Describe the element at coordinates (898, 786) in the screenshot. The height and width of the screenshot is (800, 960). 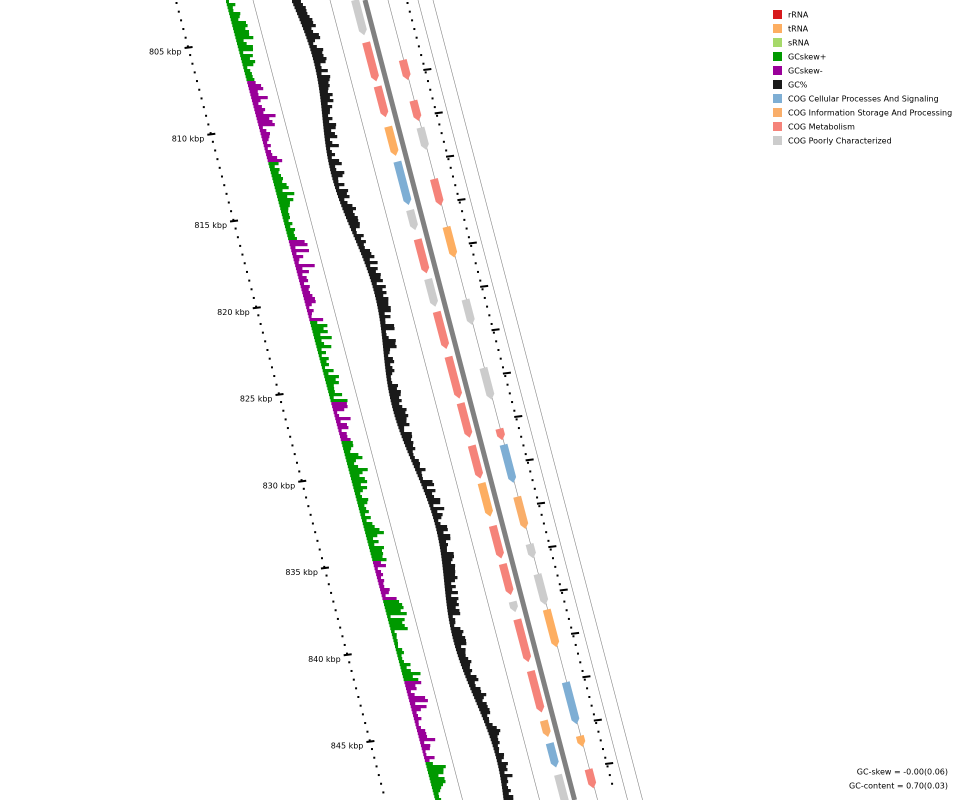
I see `gc-content-summary: GC-content = 0.70(0.03)` at that location.